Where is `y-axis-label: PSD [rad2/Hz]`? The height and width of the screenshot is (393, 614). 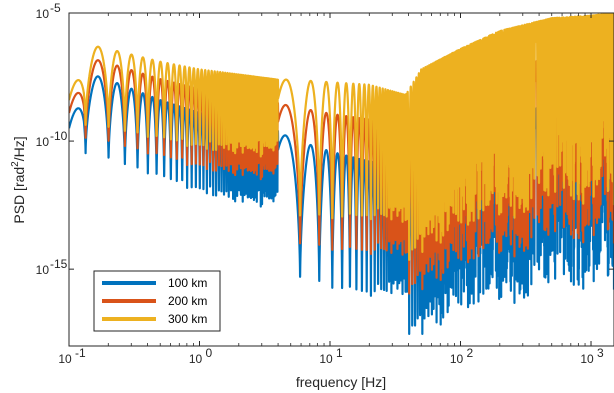 y-axis-label: PSD [rad2/Hz] is located at coordinates (18, 179).